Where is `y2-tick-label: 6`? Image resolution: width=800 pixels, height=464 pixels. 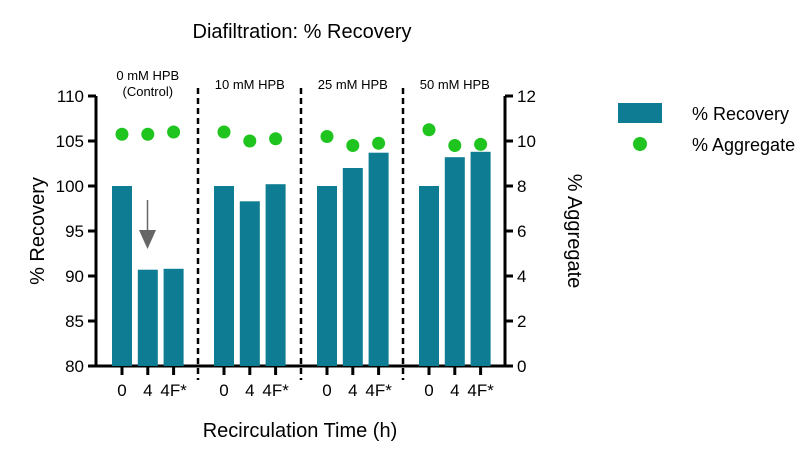
y2-tick-label: 6 is located at coordinates (521, 231).